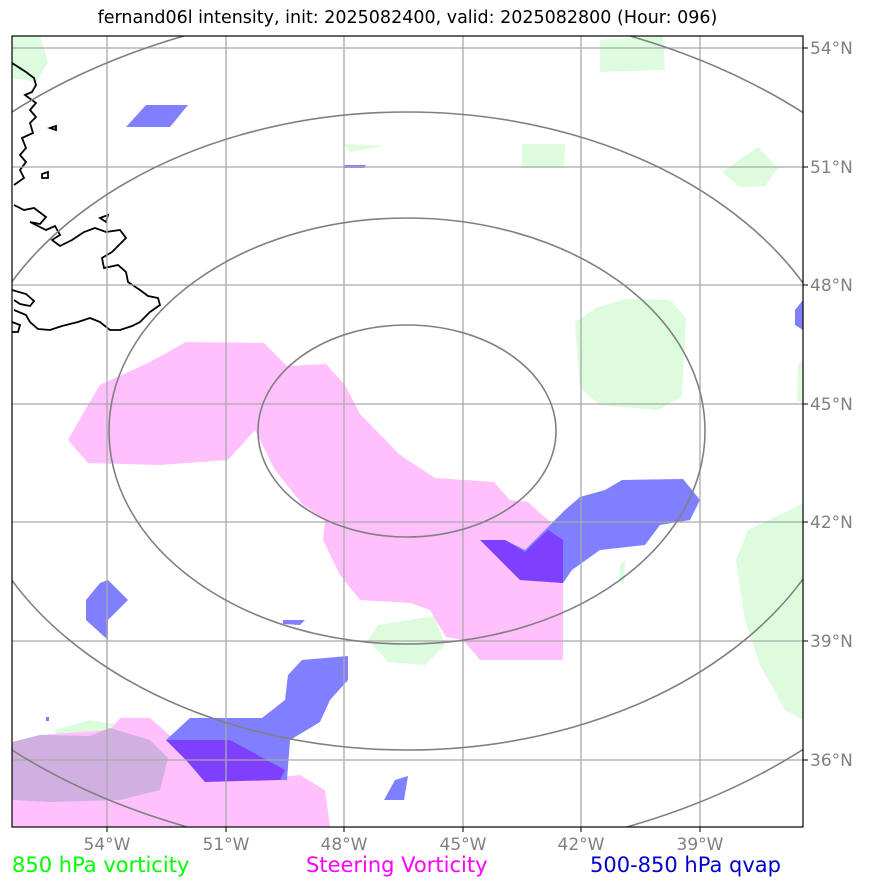 The image size is (873, 891). Describe the element at coordinates (404, 845) in the screenshot. I see `longitude-labels: 54°W 51°W 48°W 45°W 42°W 39°W` at that location.